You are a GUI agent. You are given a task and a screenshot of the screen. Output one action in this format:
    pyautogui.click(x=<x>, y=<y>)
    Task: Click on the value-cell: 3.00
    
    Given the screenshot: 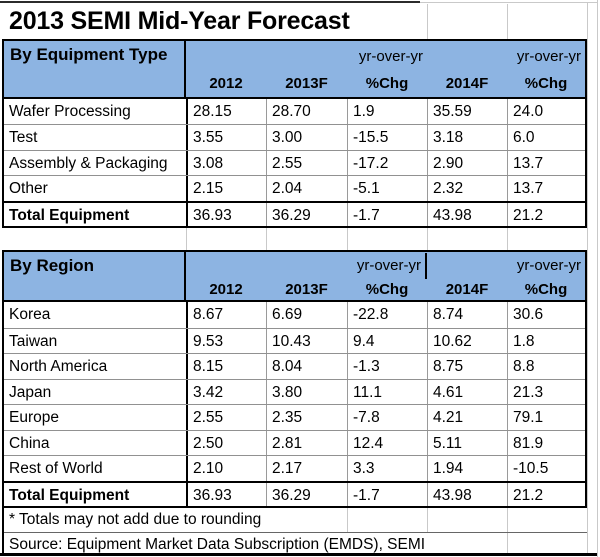 What is the action you would take?
    pyautogui.click(x=306, y=137)
    